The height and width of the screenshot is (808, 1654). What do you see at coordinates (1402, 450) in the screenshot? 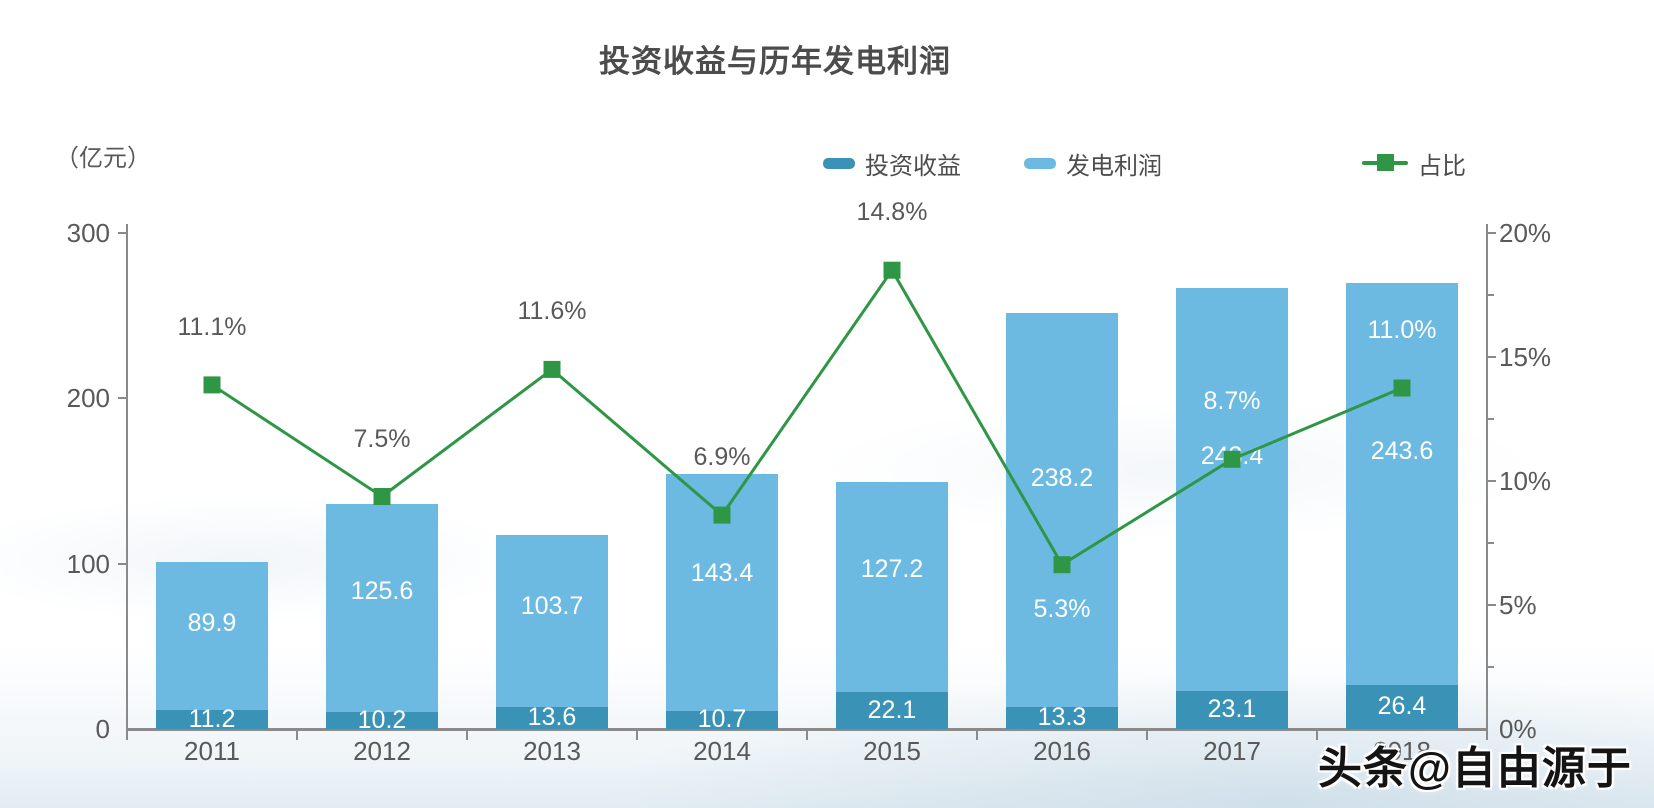
I see `bar-profit-value-label: 243.6` at bounding box center [1402, 450].